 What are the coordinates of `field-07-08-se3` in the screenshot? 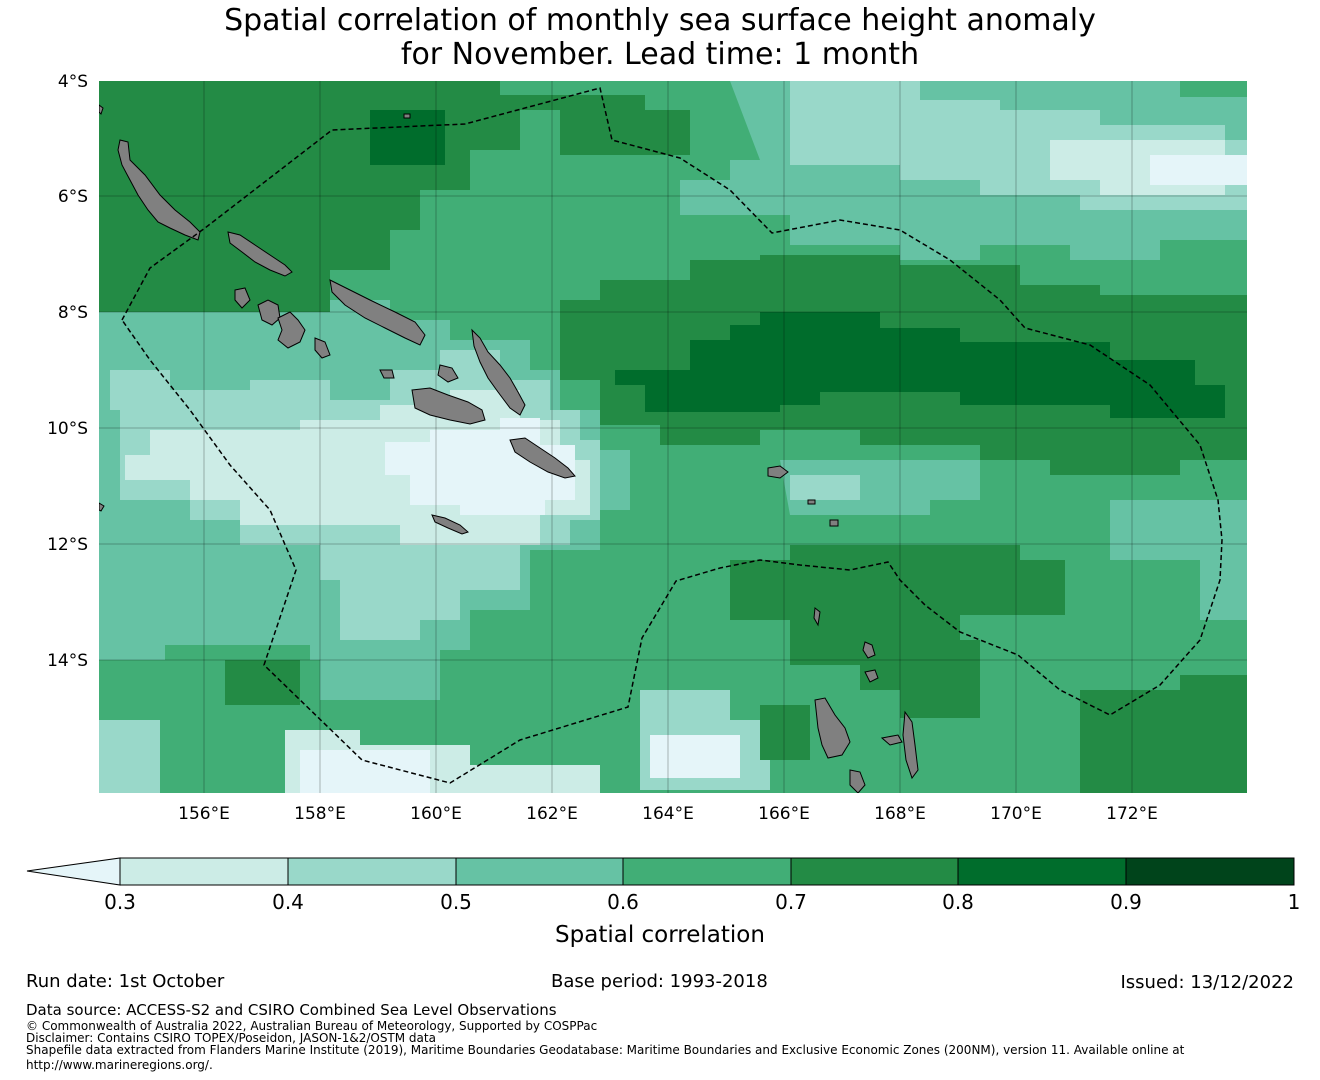 It's located at (785, 732).